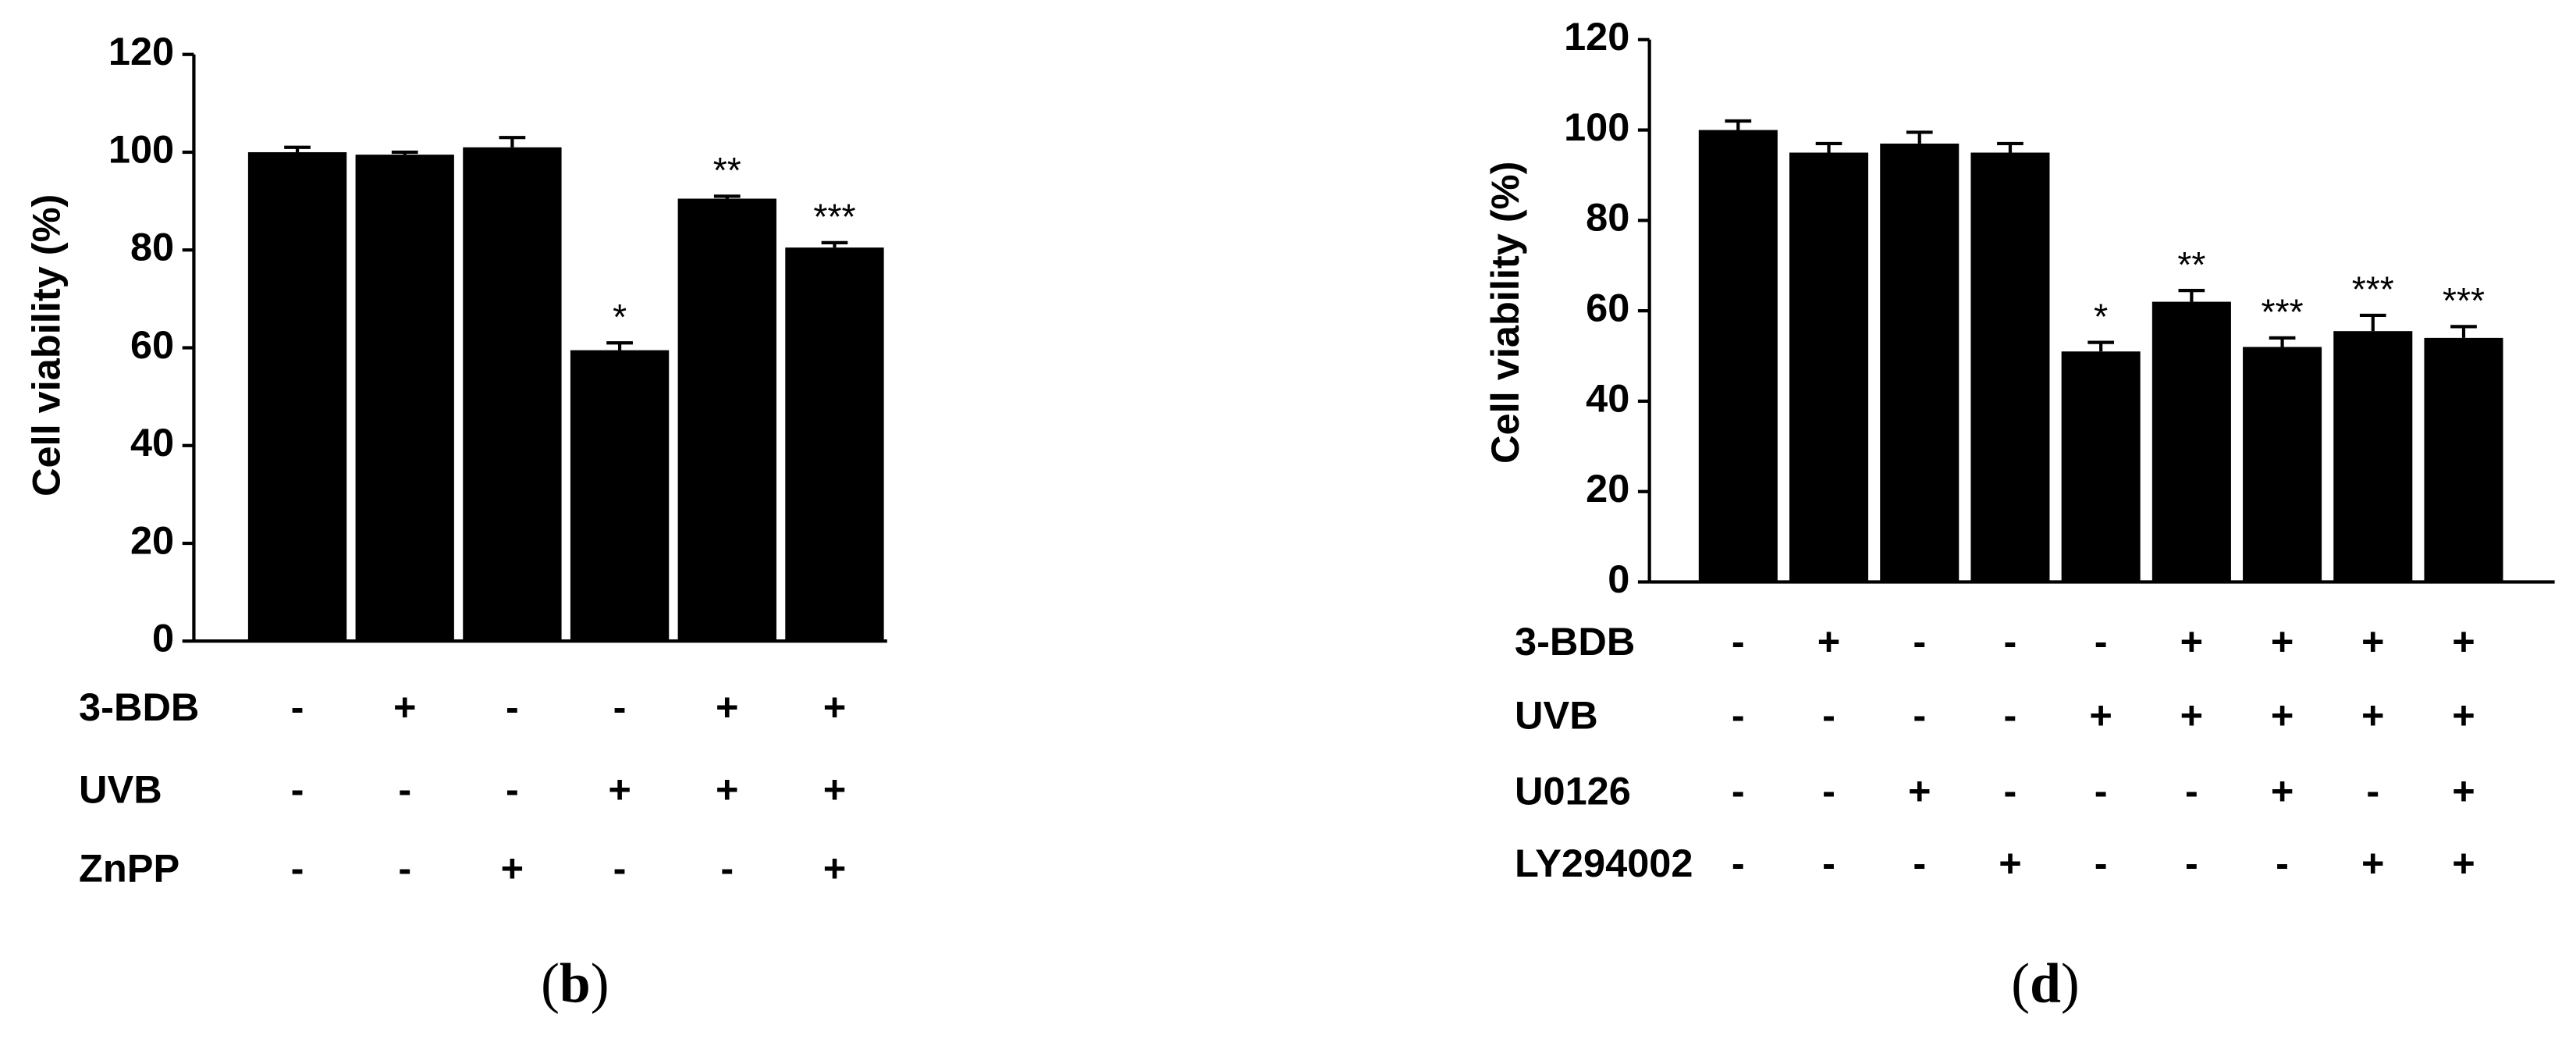 This screenshot has width=2576, height=1039. What do you see at coordinates (620, 317) in the screenshot?
I see `significance: *` at bounding box center [620, 317].